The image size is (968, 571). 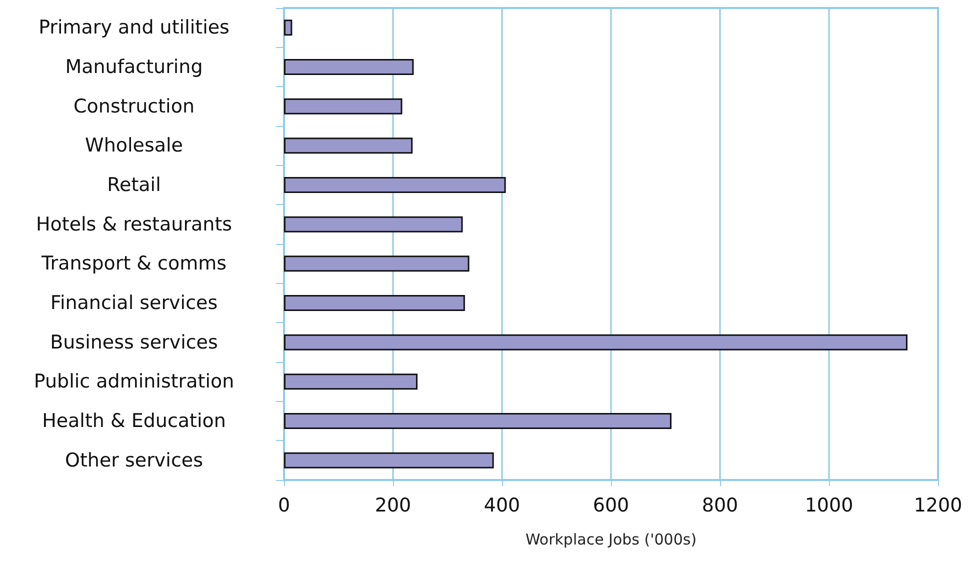 What do you see at coordinates (134, 342) in the screenshot?
I see `y-tick-label: Business services` at bounding box center [134, 342].